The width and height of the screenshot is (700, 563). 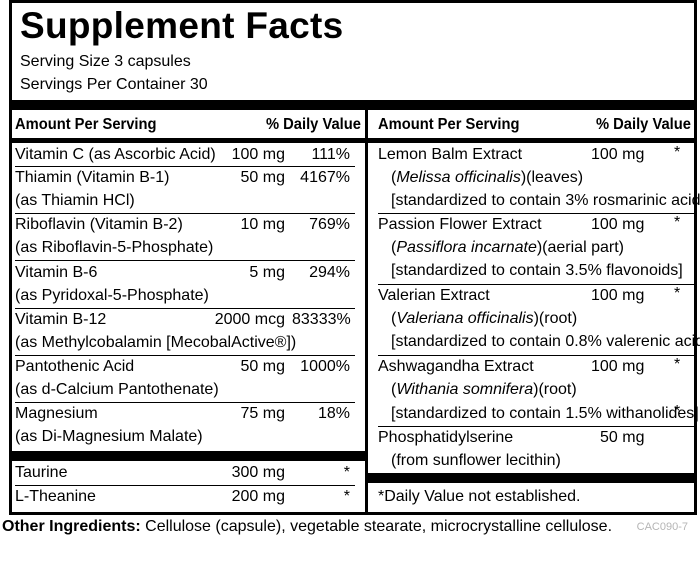 What do you see at coordinates (61, 319) in the screenshot?
I see `nutrient-name: Vitamin B-12` at bounding box center [61, 319].